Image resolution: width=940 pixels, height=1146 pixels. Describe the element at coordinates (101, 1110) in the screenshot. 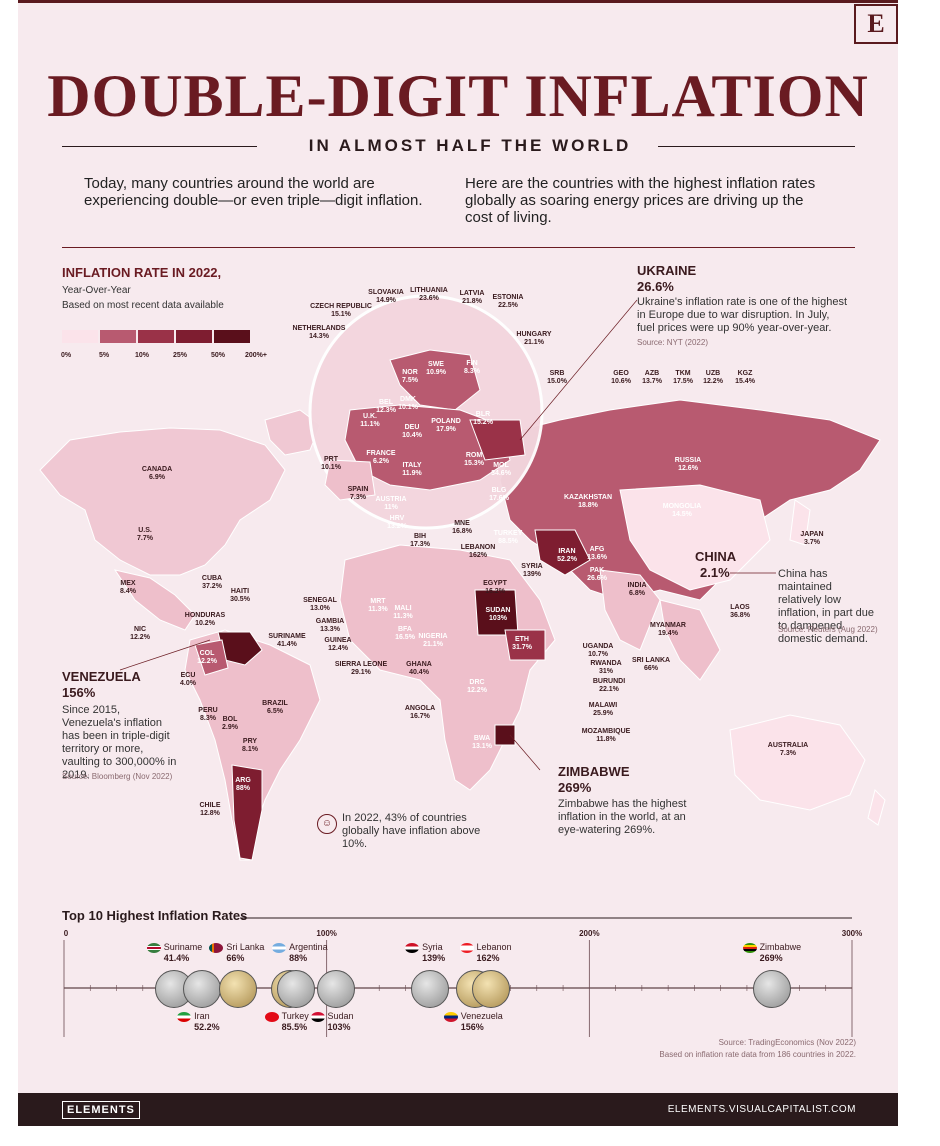

I see `footer-elements-logo: ELEMENTS` at that location.